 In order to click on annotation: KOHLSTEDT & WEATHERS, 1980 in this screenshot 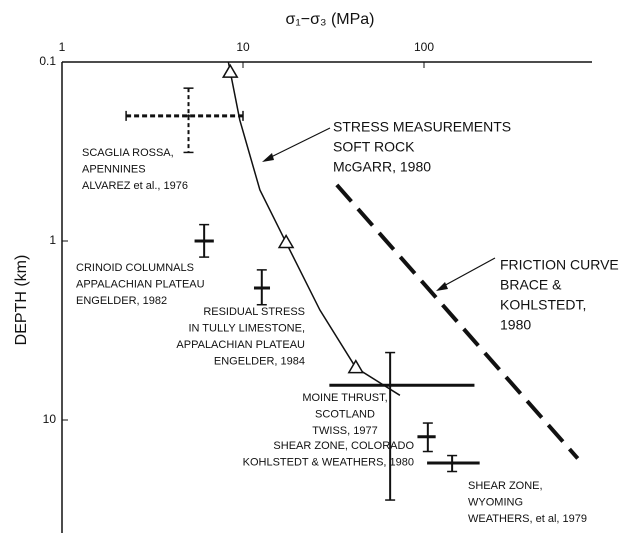, I will do `click(328, 462)`.